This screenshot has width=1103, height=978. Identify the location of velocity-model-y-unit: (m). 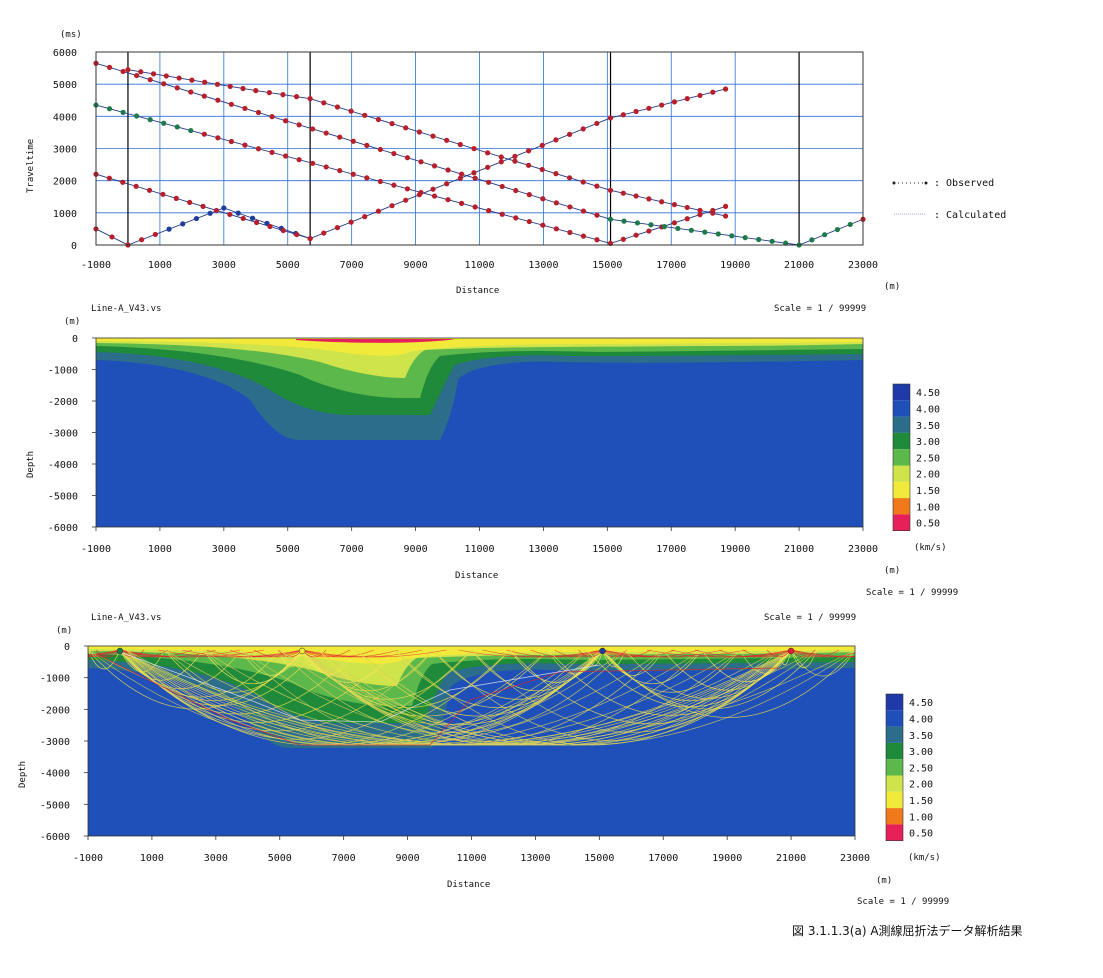
(72, 322).